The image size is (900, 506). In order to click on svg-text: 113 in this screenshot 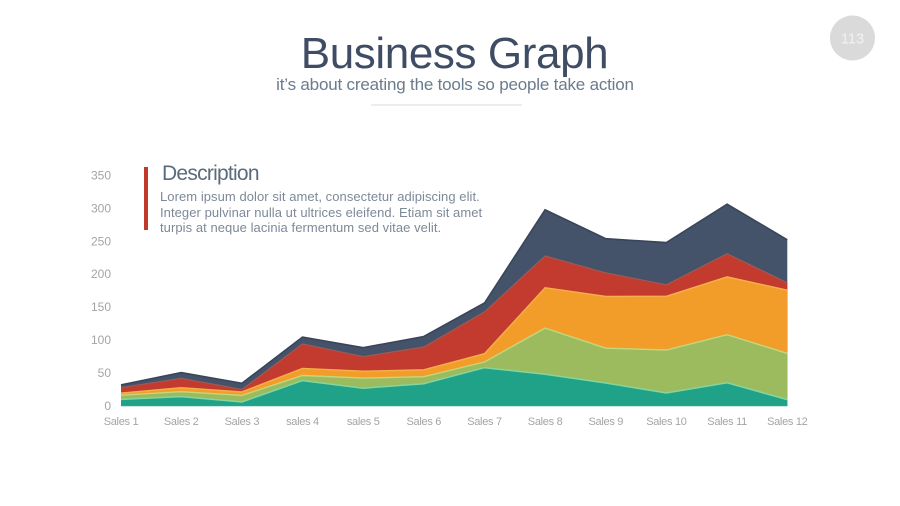, I will do `click(852, 39)`.